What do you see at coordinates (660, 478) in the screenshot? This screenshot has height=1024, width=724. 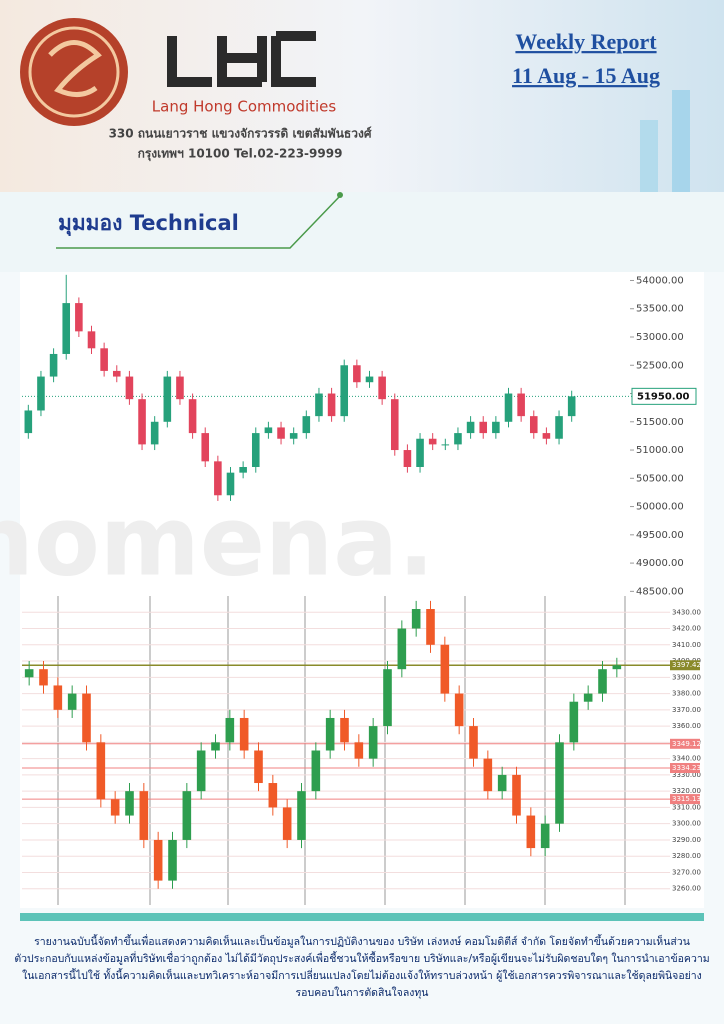 I see `y-tick-label: 50500.00` at bounding box center [660, 478].